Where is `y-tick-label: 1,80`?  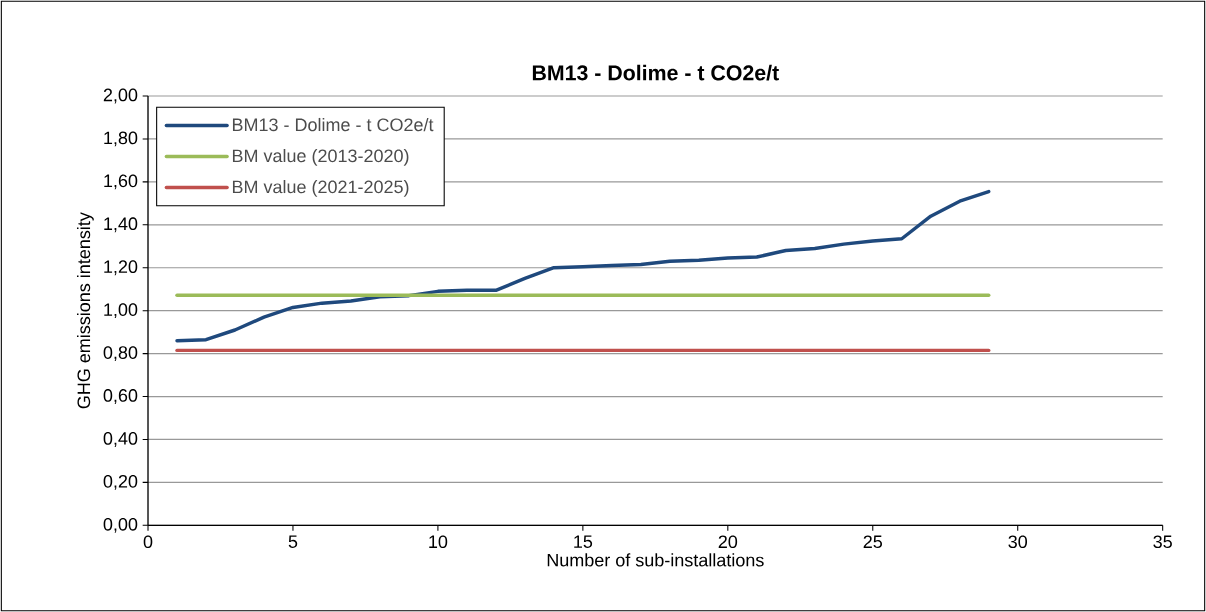
y-tick-label: 1,80 is located at coordinates (121, 139).